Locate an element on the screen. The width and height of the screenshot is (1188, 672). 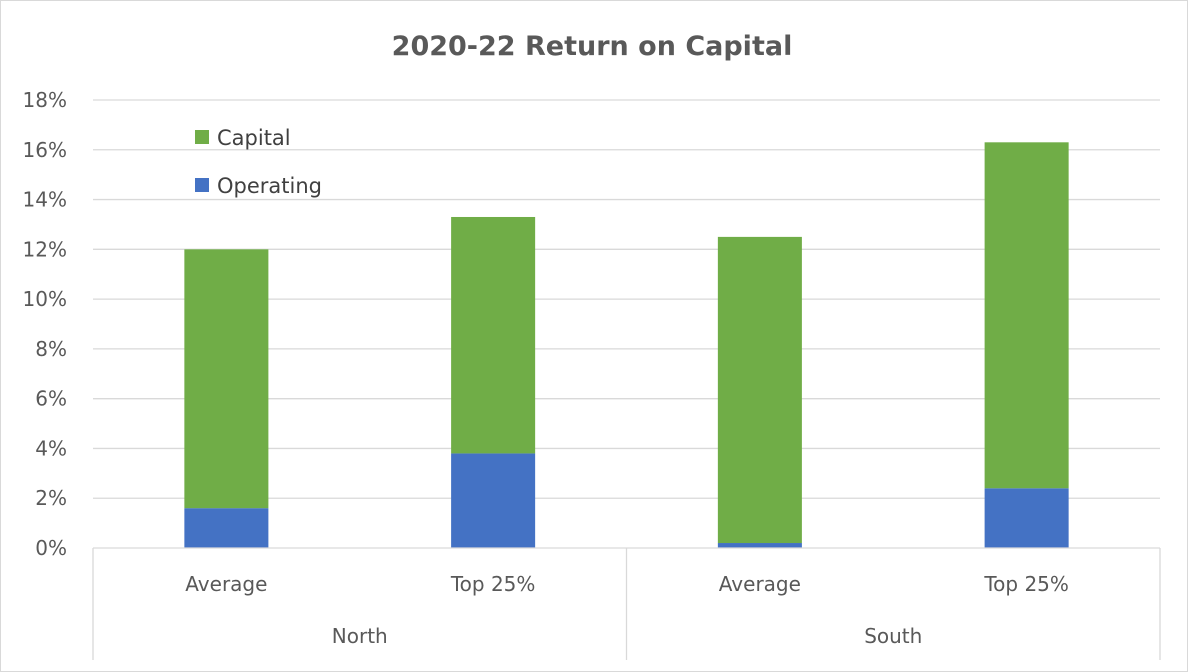
legend-swatch-capital is located at coordinates (202, 137).